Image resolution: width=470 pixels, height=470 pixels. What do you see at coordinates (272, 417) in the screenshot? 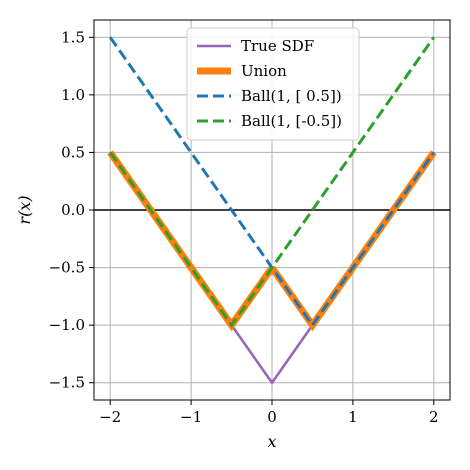
I see `x-tick-label-2: 0` at bounding box center [272, 417].